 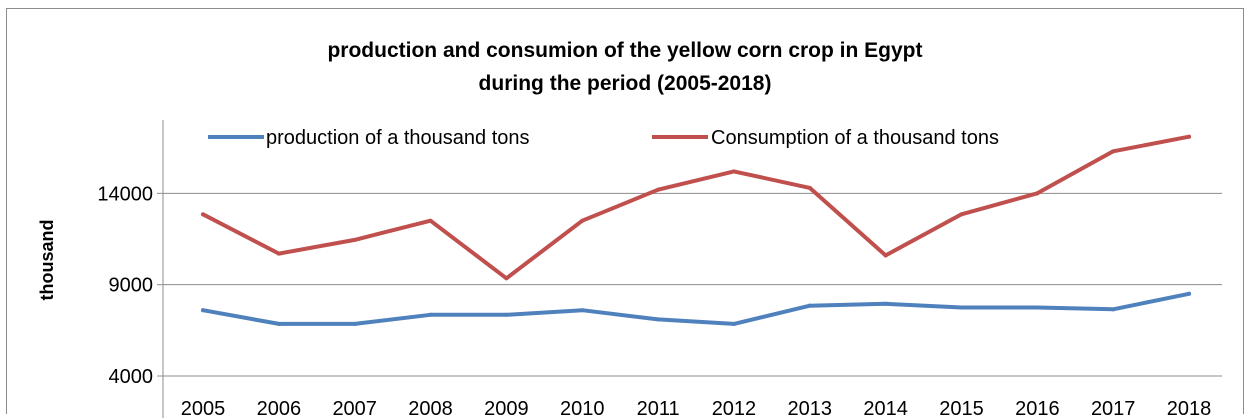 I want to click on x-tick-label-2009: 2009, so click(x=506, y=408).